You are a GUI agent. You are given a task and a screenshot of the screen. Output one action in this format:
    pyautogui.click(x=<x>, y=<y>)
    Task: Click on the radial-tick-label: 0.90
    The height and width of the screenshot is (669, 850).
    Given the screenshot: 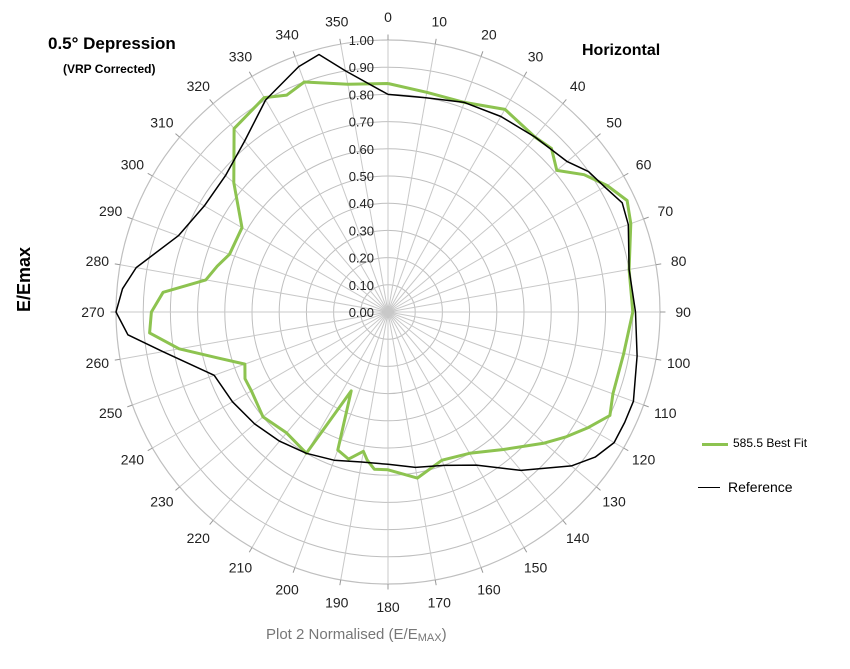 What is the action you would take?
    pyautogui.click(x=361, y=67)
    